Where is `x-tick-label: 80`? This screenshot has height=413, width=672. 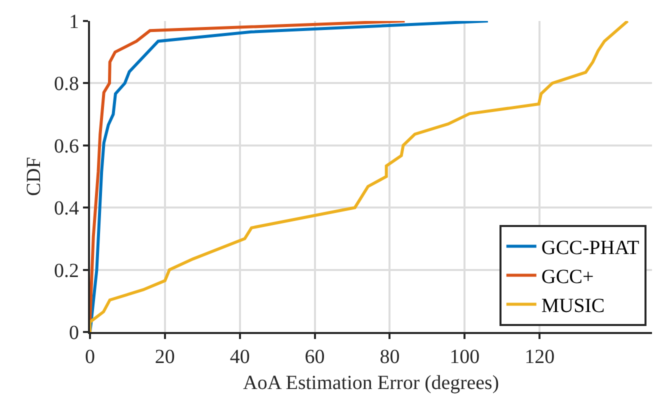 x-tick-label: 80 is located at coordinates (390, 357).